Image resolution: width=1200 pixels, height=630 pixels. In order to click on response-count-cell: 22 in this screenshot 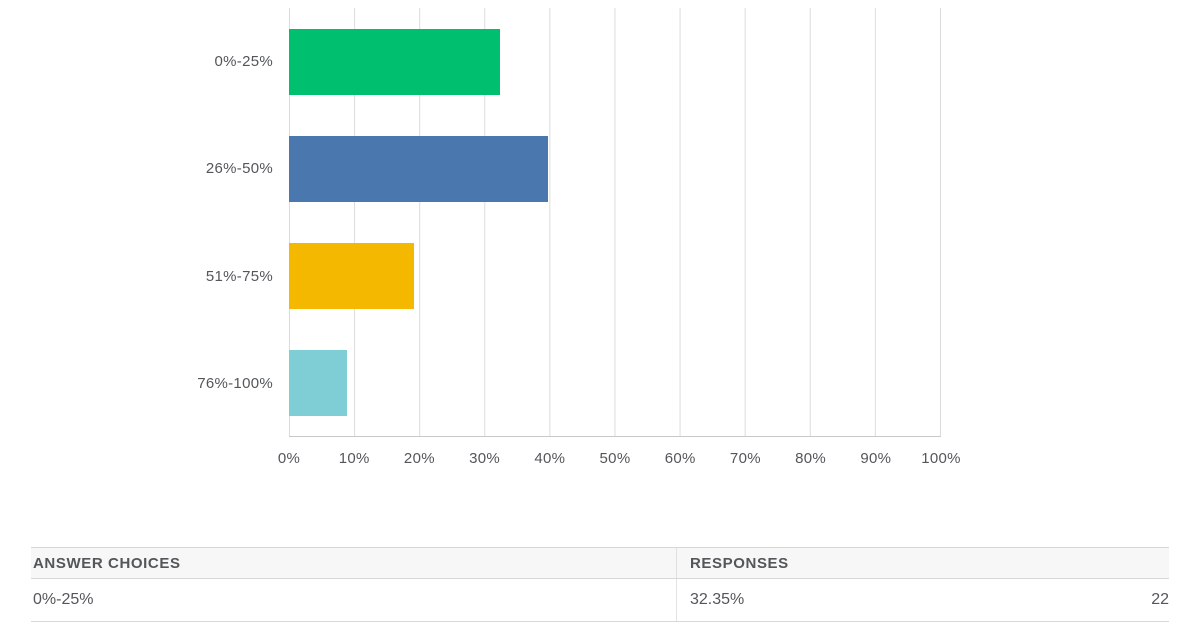, I will do `click(1160, 599)`.